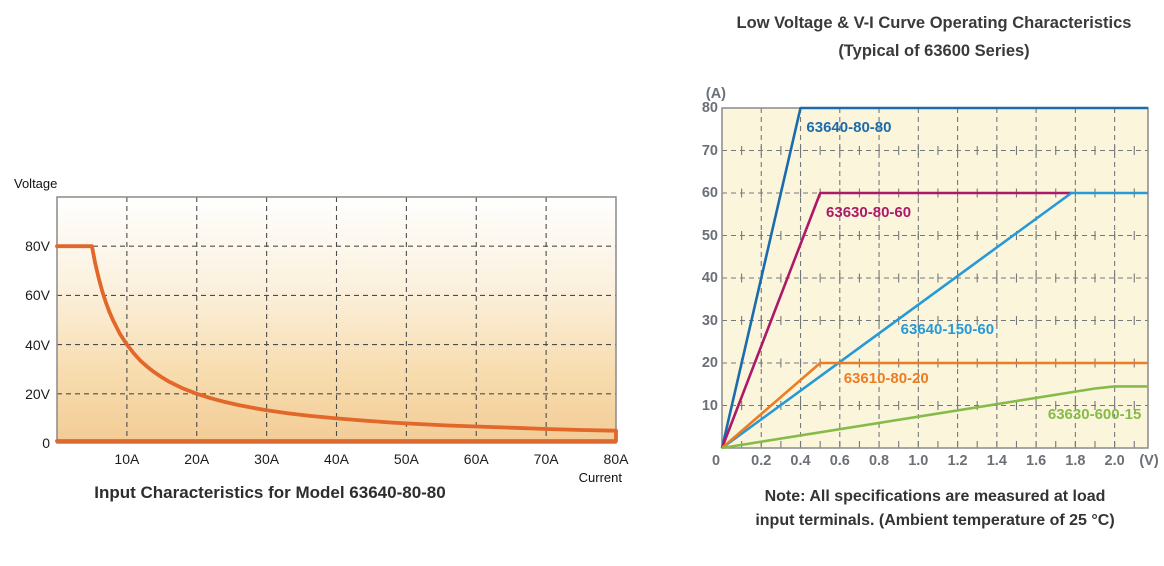 The height and width of the screenshot is (566, 1164). What do you see at coordinates (616, 459) in the screenshot?
I see `left-x-tick: 80A` at bounding box center [616, 459].